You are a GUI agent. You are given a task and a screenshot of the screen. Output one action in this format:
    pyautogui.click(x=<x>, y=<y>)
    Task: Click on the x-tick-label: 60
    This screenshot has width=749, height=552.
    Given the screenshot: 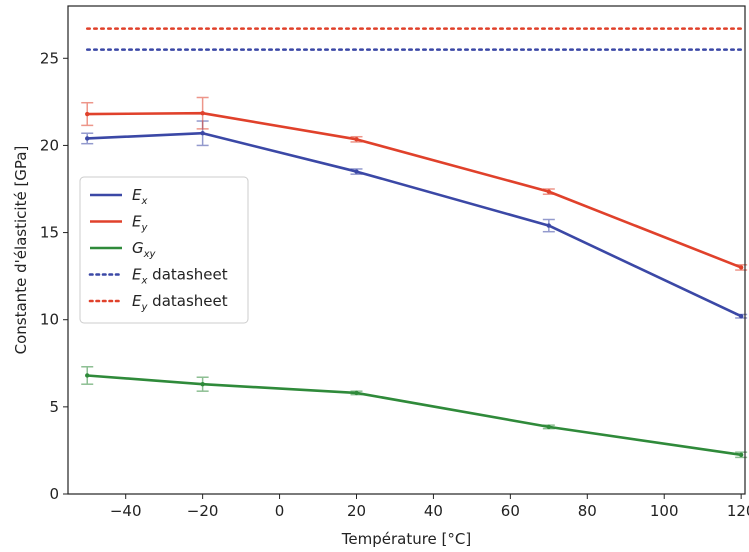 What is the action you would take?
    pyautogui.click(x=510, y=511)
    